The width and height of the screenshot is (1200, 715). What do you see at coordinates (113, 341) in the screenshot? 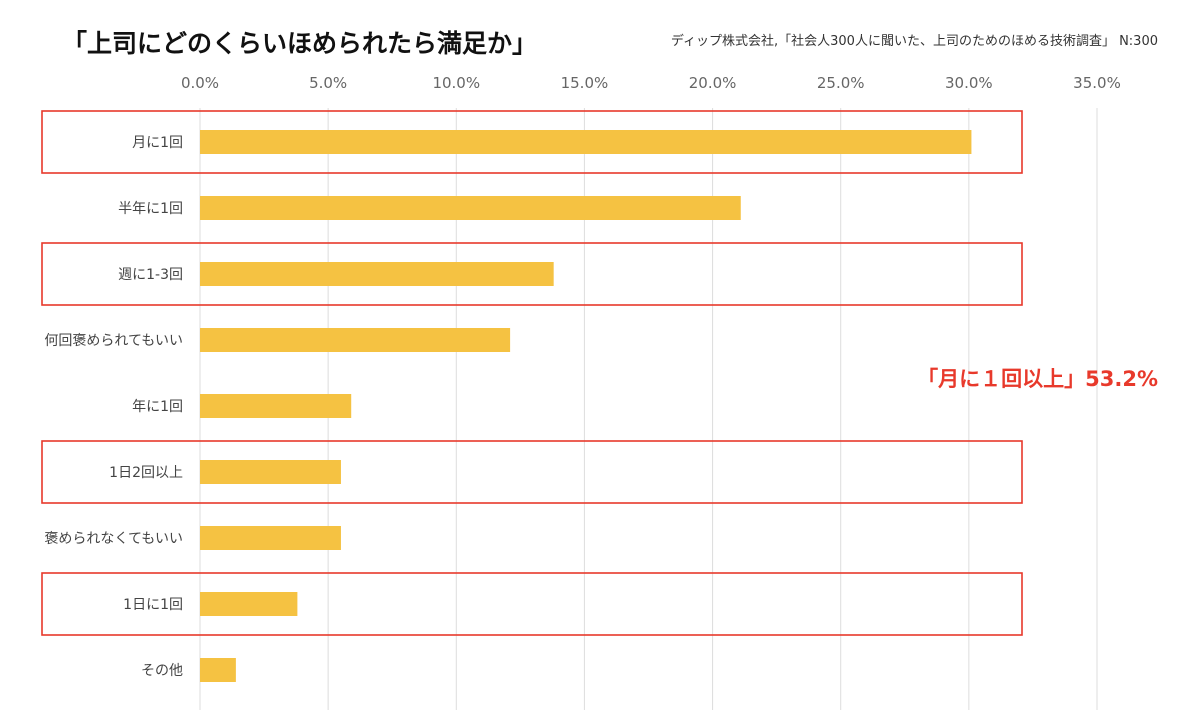
I see `category-label: 何回褒められてもいい` at bounding box center [113, 341].